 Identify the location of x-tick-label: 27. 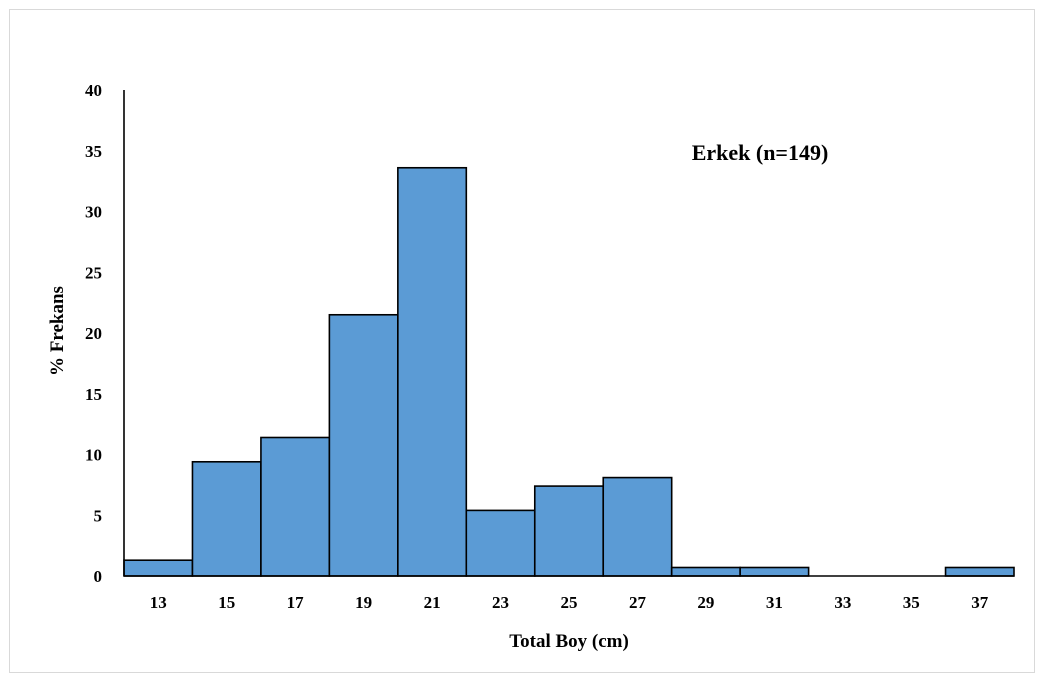
(638, 602).